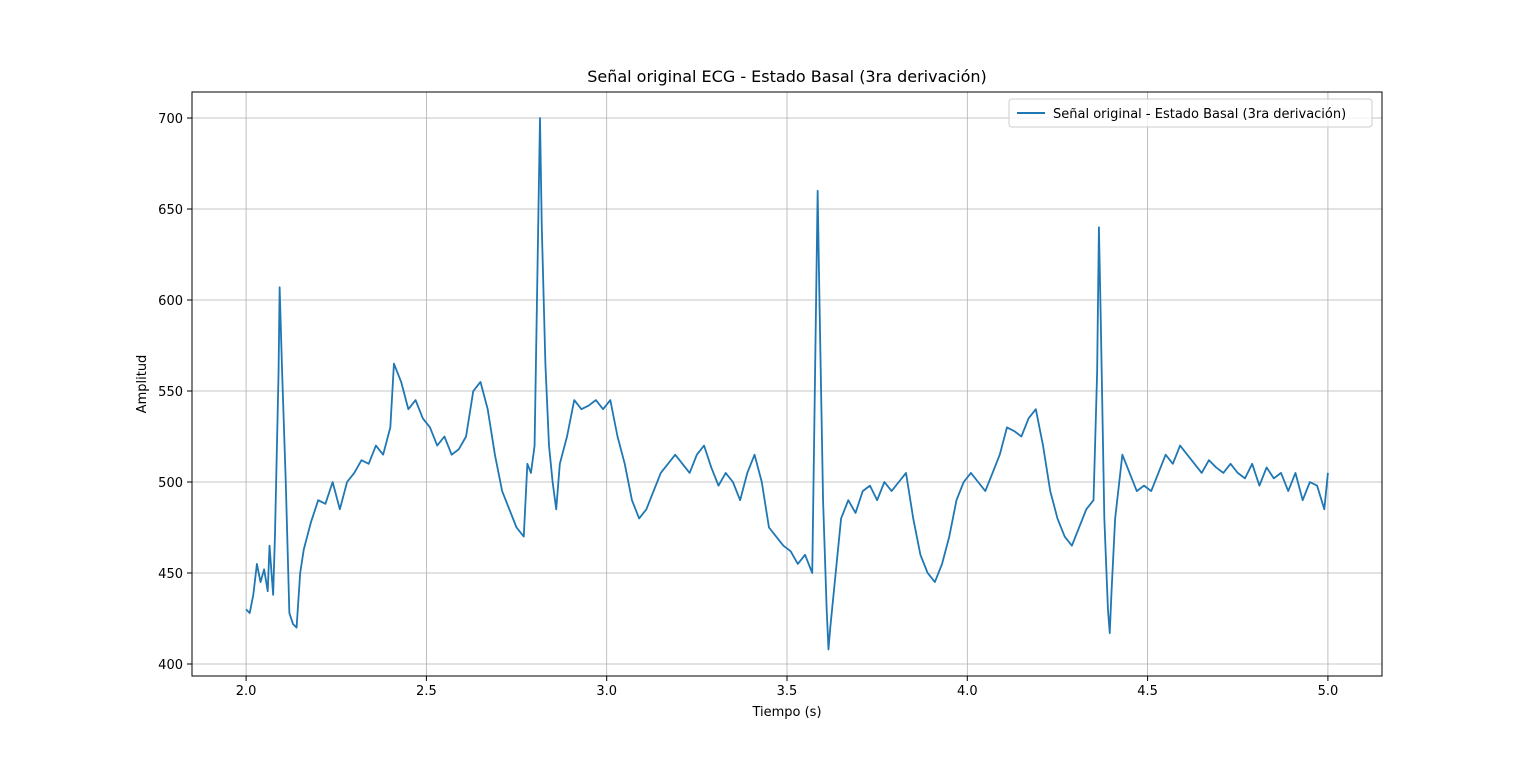 Image resolution: width=1536 pixels, height=763 pixels. Describe the element at coordinates (1328, 691) in the screenshot. I see `x-tick-label: 5.0` at that location.